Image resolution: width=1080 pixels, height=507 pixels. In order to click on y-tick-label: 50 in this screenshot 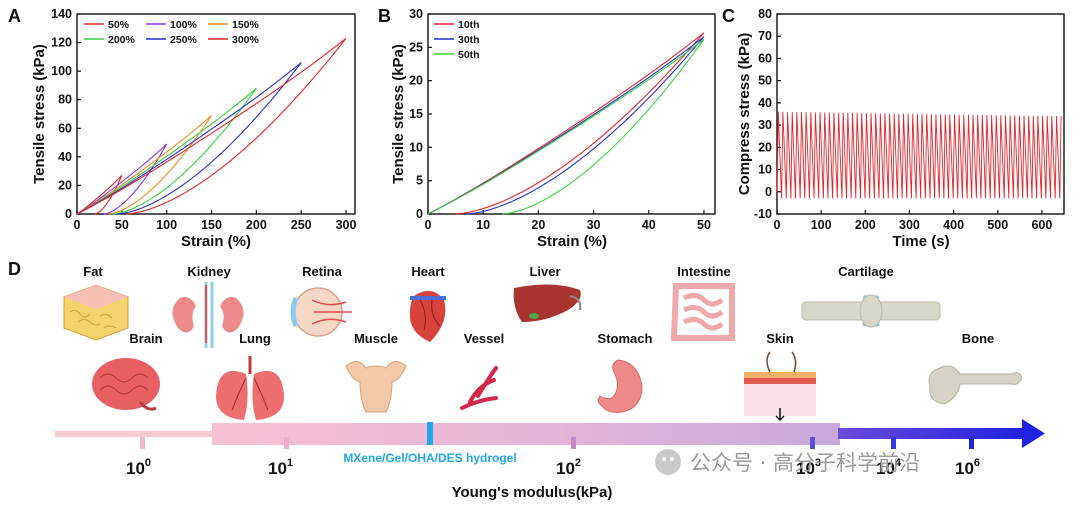, I will do `click(765, 81)`.